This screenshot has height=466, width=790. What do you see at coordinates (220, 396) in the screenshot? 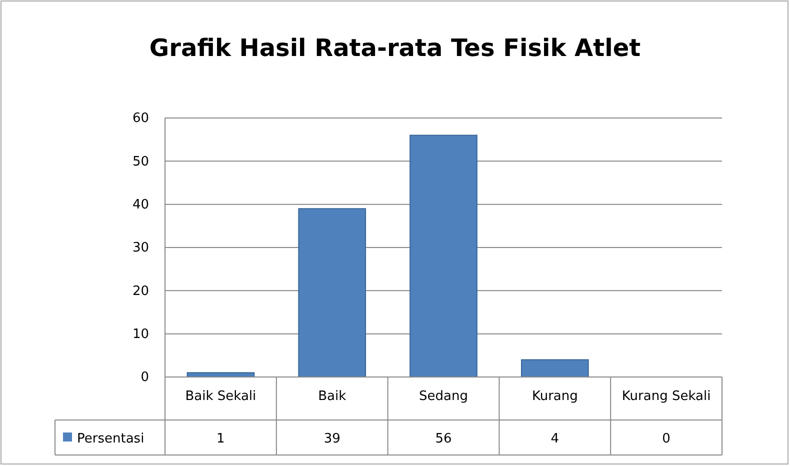
I see `x-tick-label: Baik Sekali` at bounding box center [220, 396].